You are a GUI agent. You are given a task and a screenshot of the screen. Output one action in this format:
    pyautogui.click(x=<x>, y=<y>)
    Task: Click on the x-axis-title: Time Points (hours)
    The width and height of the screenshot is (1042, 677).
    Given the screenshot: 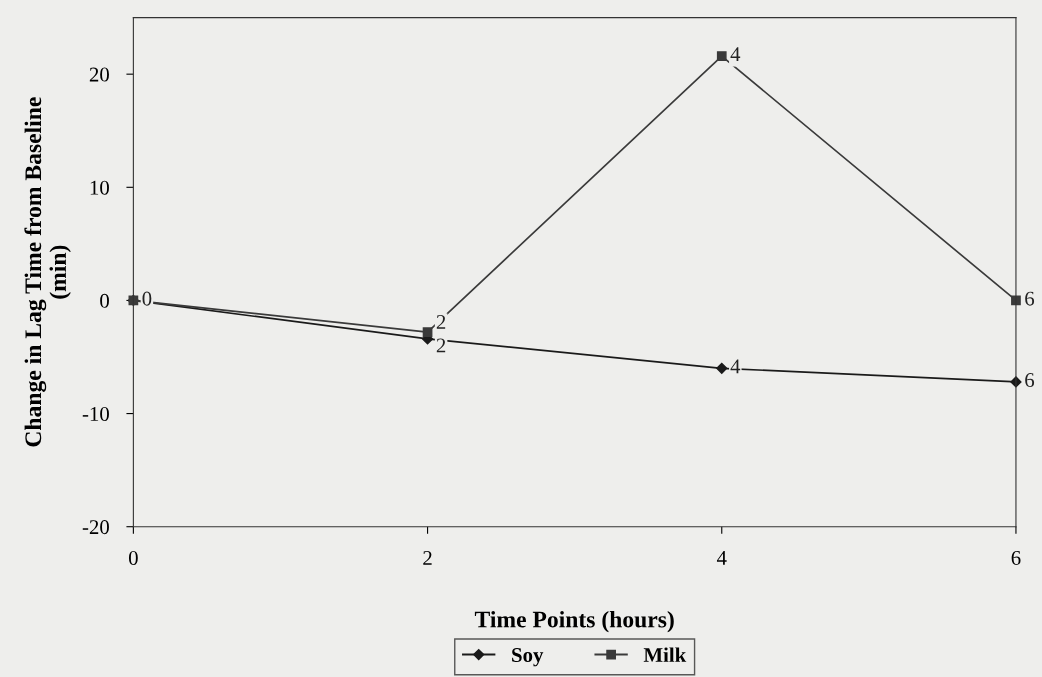 What is the action you would take?
    pyautogui.click(x=574, y=621)
    